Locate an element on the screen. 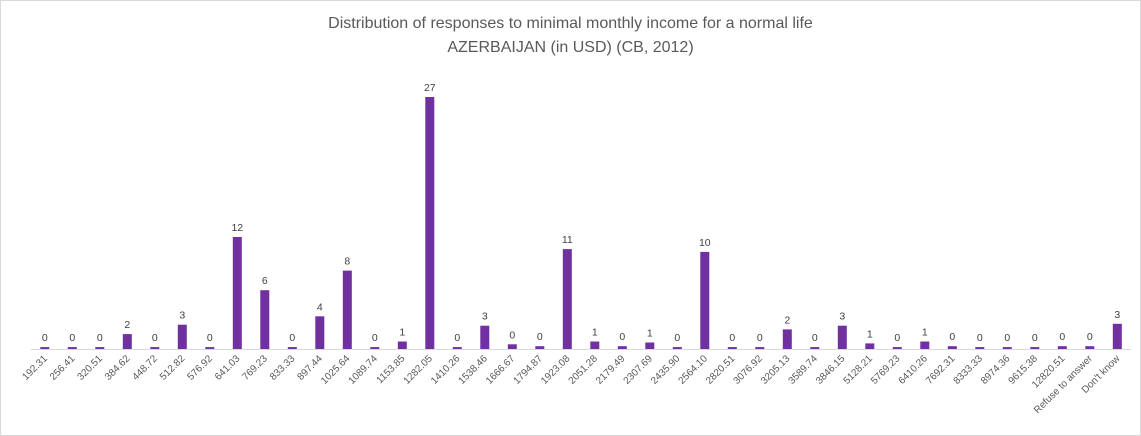 This screenshot has height=436, width=1141. x-tick-label: 1410.26 is located at coordinates (446, 370).